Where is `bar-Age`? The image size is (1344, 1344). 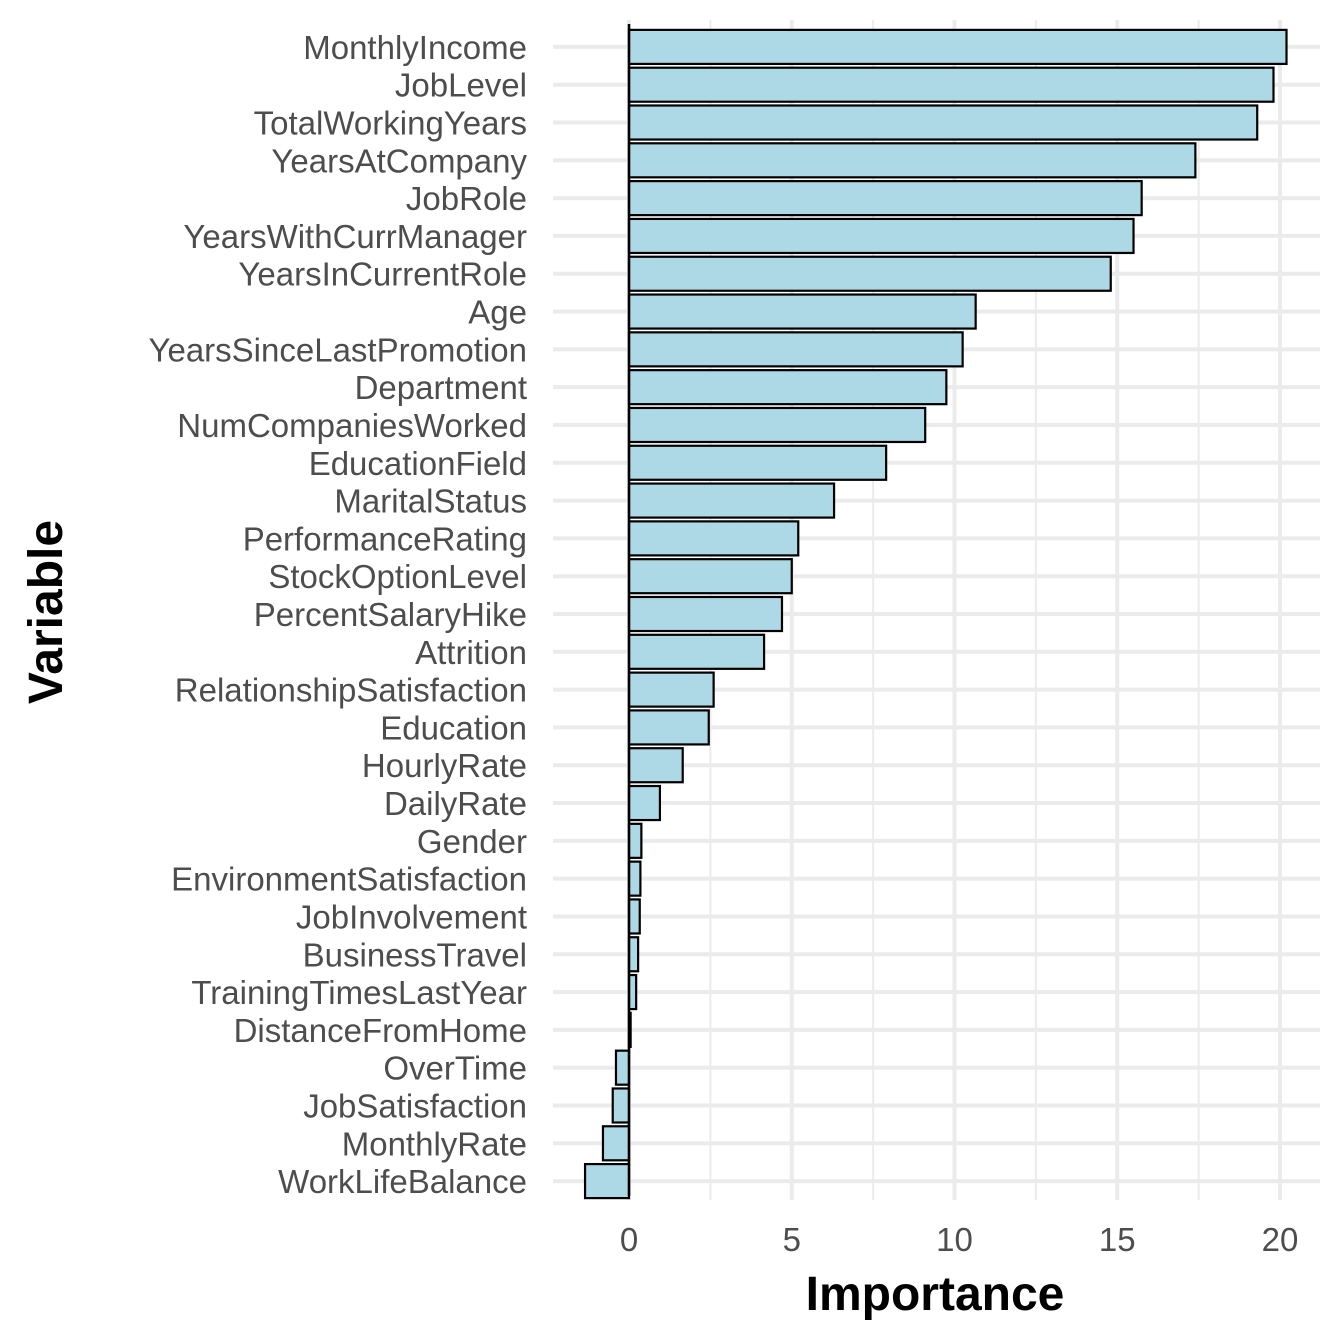
bar-Age is located at coordinates (802, 311).